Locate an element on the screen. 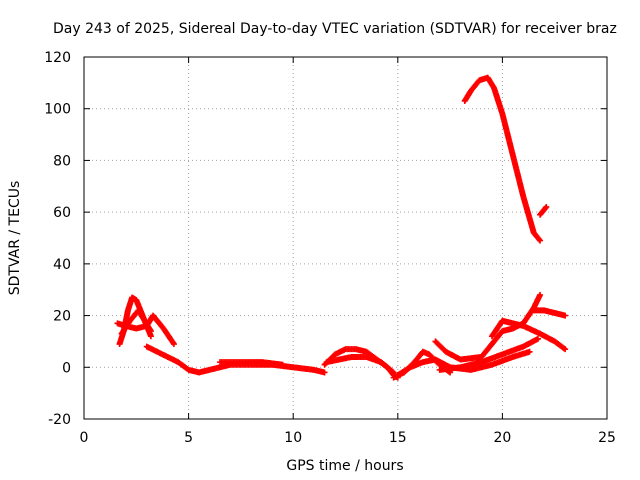  x-tick-label: 25 is located at coordinates (607, 438).